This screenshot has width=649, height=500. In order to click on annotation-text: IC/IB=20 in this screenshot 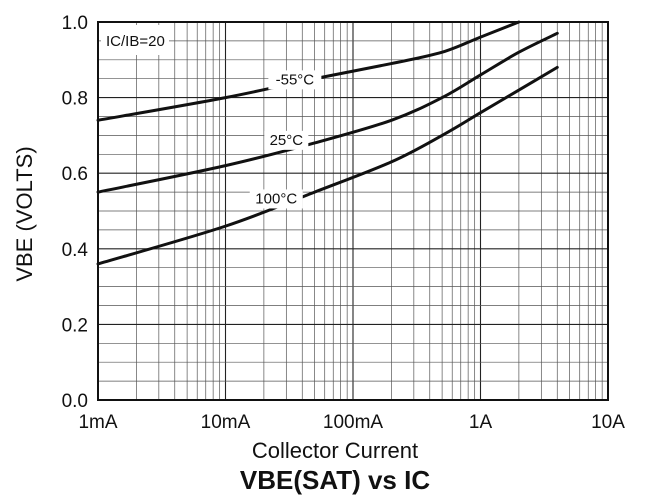, I will do `click(135, 41)`.